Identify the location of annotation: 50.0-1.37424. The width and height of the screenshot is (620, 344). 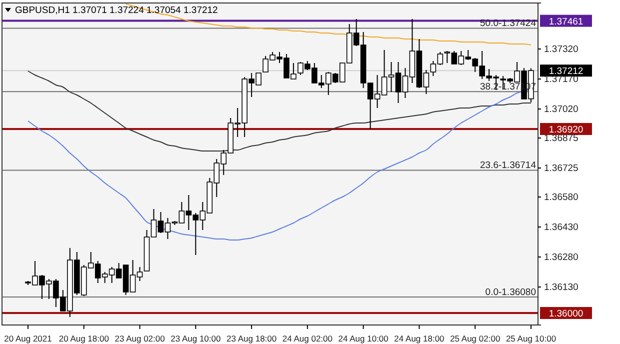
(508, 24).